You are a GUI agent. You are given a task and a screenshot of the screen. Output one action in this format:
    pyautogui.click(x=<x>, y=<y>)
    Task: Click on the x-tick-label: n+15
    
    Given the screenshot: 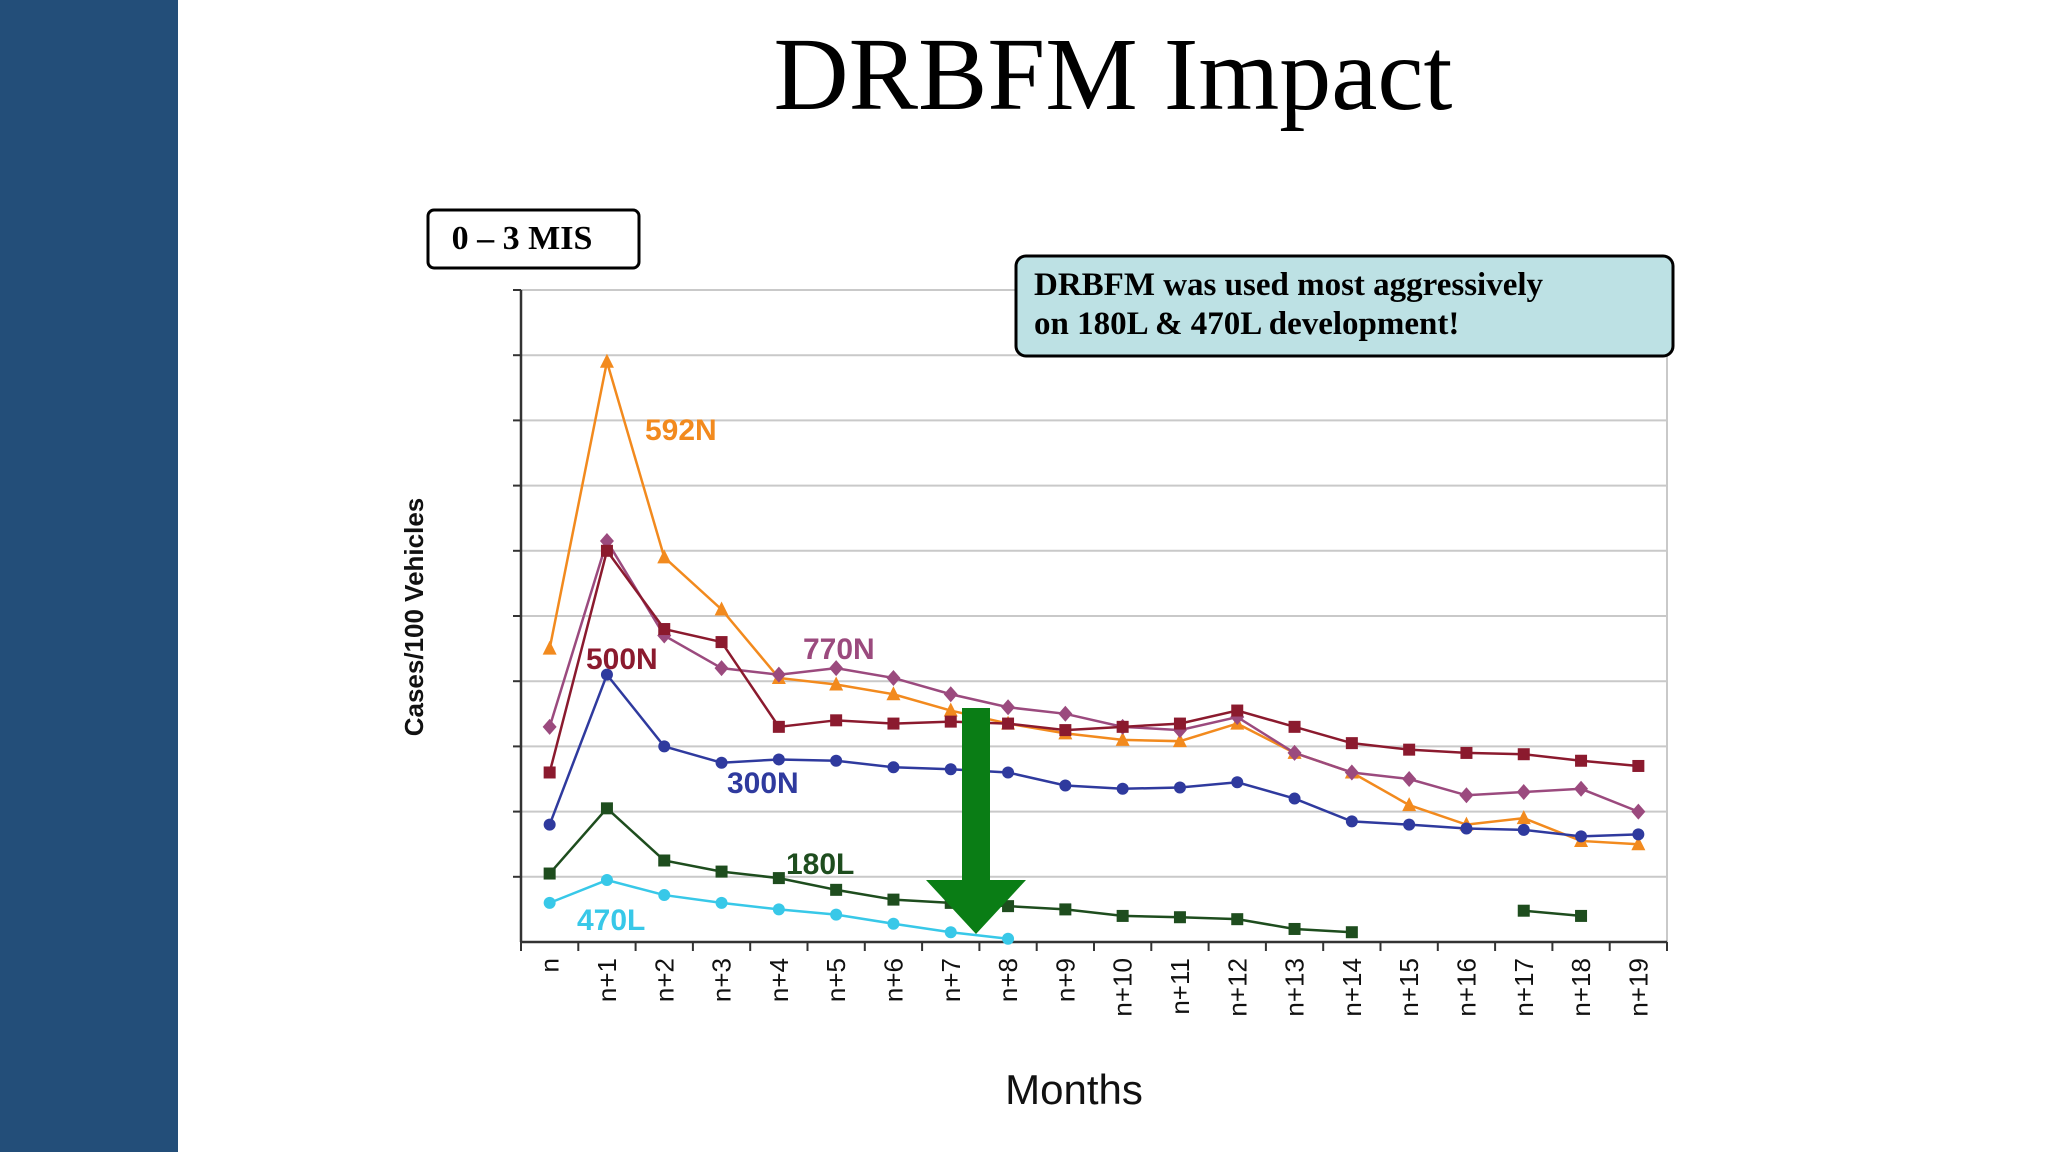 What is the action you would take?
    pyautogui.click(x=1409, y=987)
    